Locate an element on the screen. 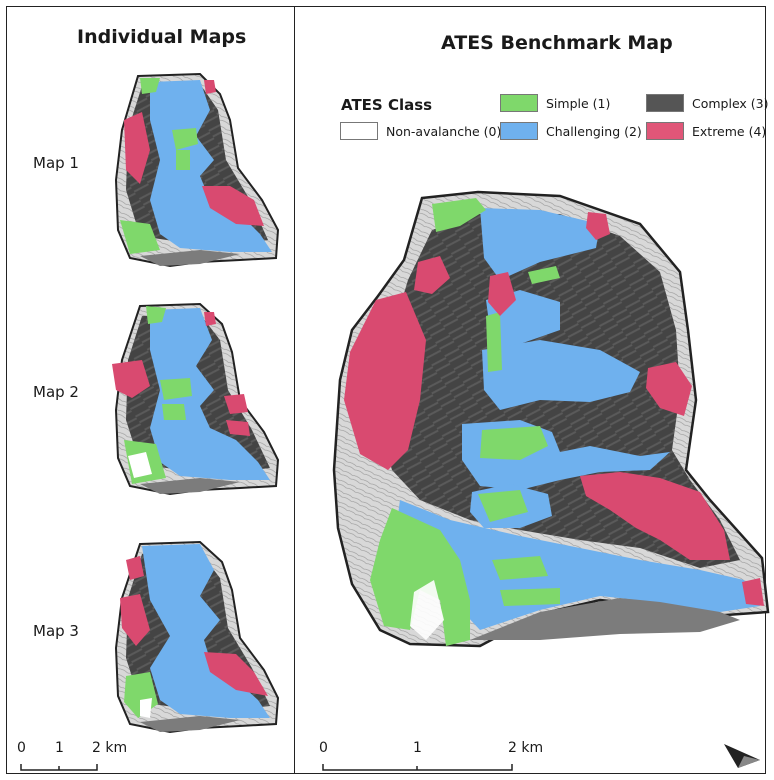 The height and width of the screenshot is (780, 774). map-1-label: Map 1 is located at coordinates (56, 163).